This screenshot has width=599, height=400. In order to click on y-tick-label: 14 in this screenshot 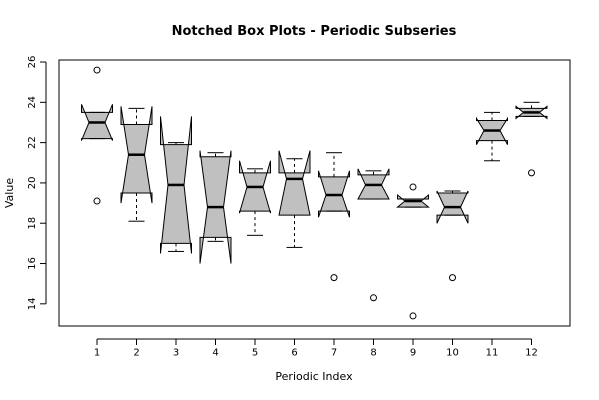, I will do `click(32, 303)`.